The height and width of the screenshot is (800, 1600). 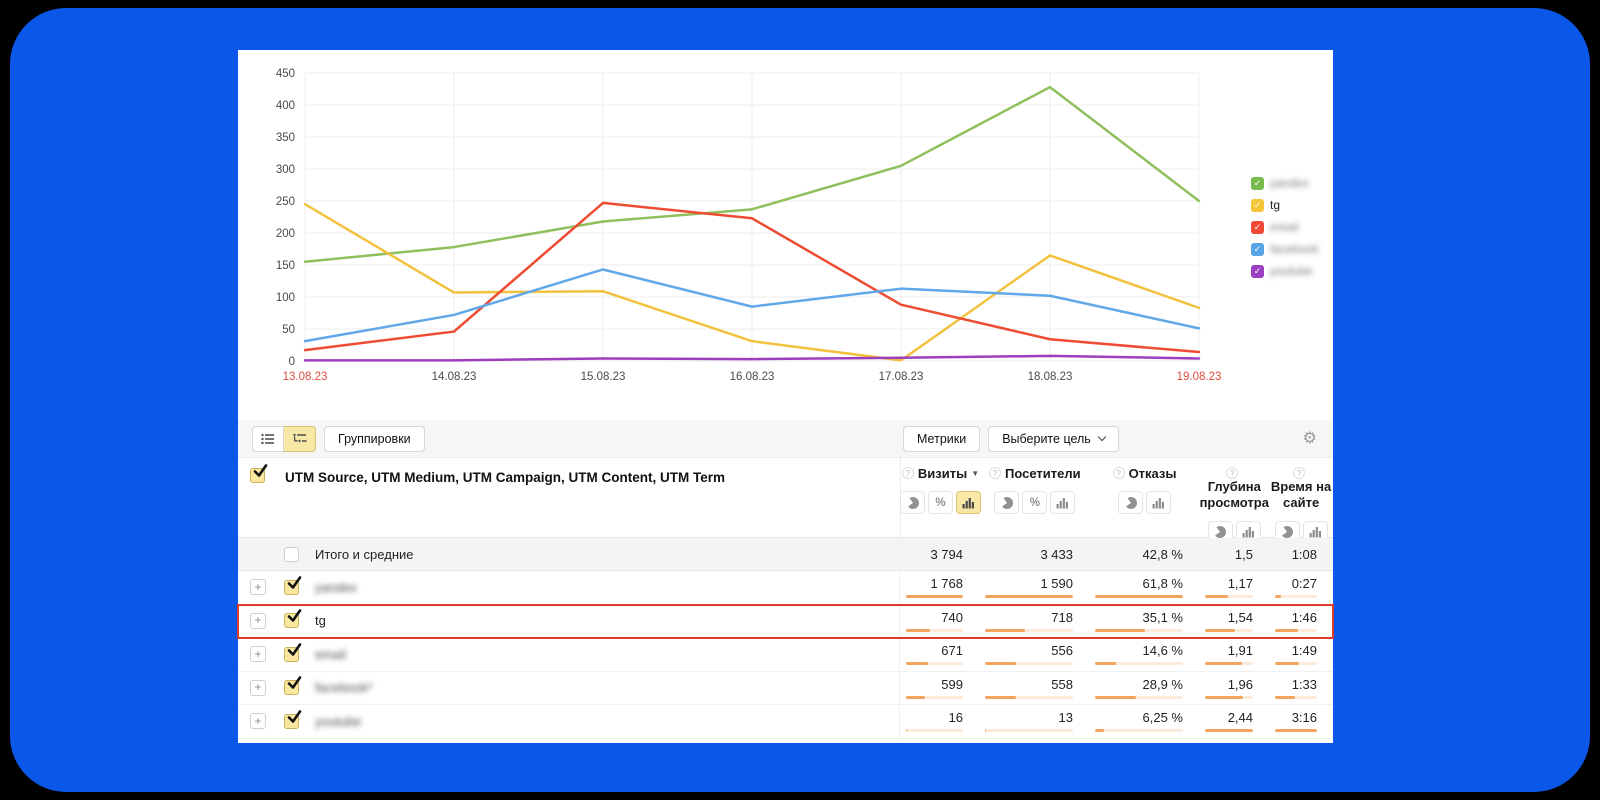 I want to click on metrics-button: Метрики, so click(x=942, y=438).